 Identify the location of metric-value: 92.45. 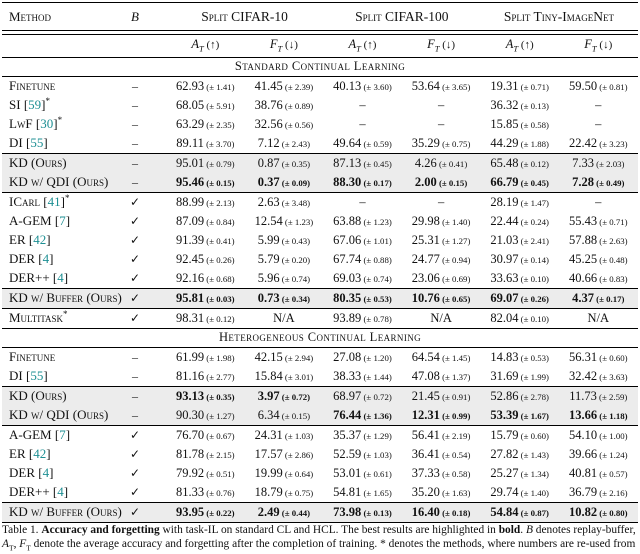
(190, 259).